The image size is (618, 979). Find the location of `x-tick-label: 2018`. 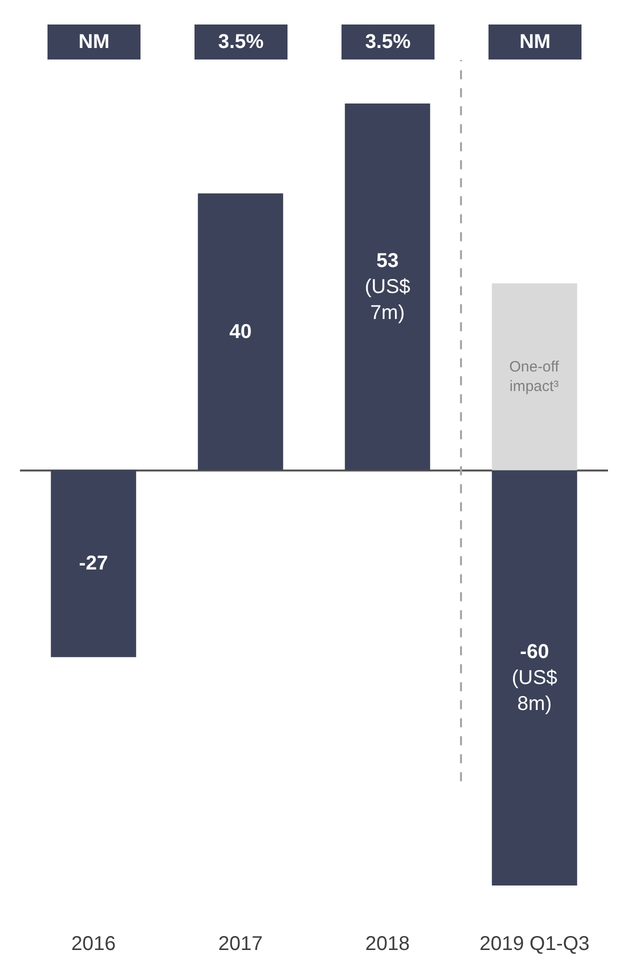

x-tick-label: 2018 is located at coordinates (387, 944).